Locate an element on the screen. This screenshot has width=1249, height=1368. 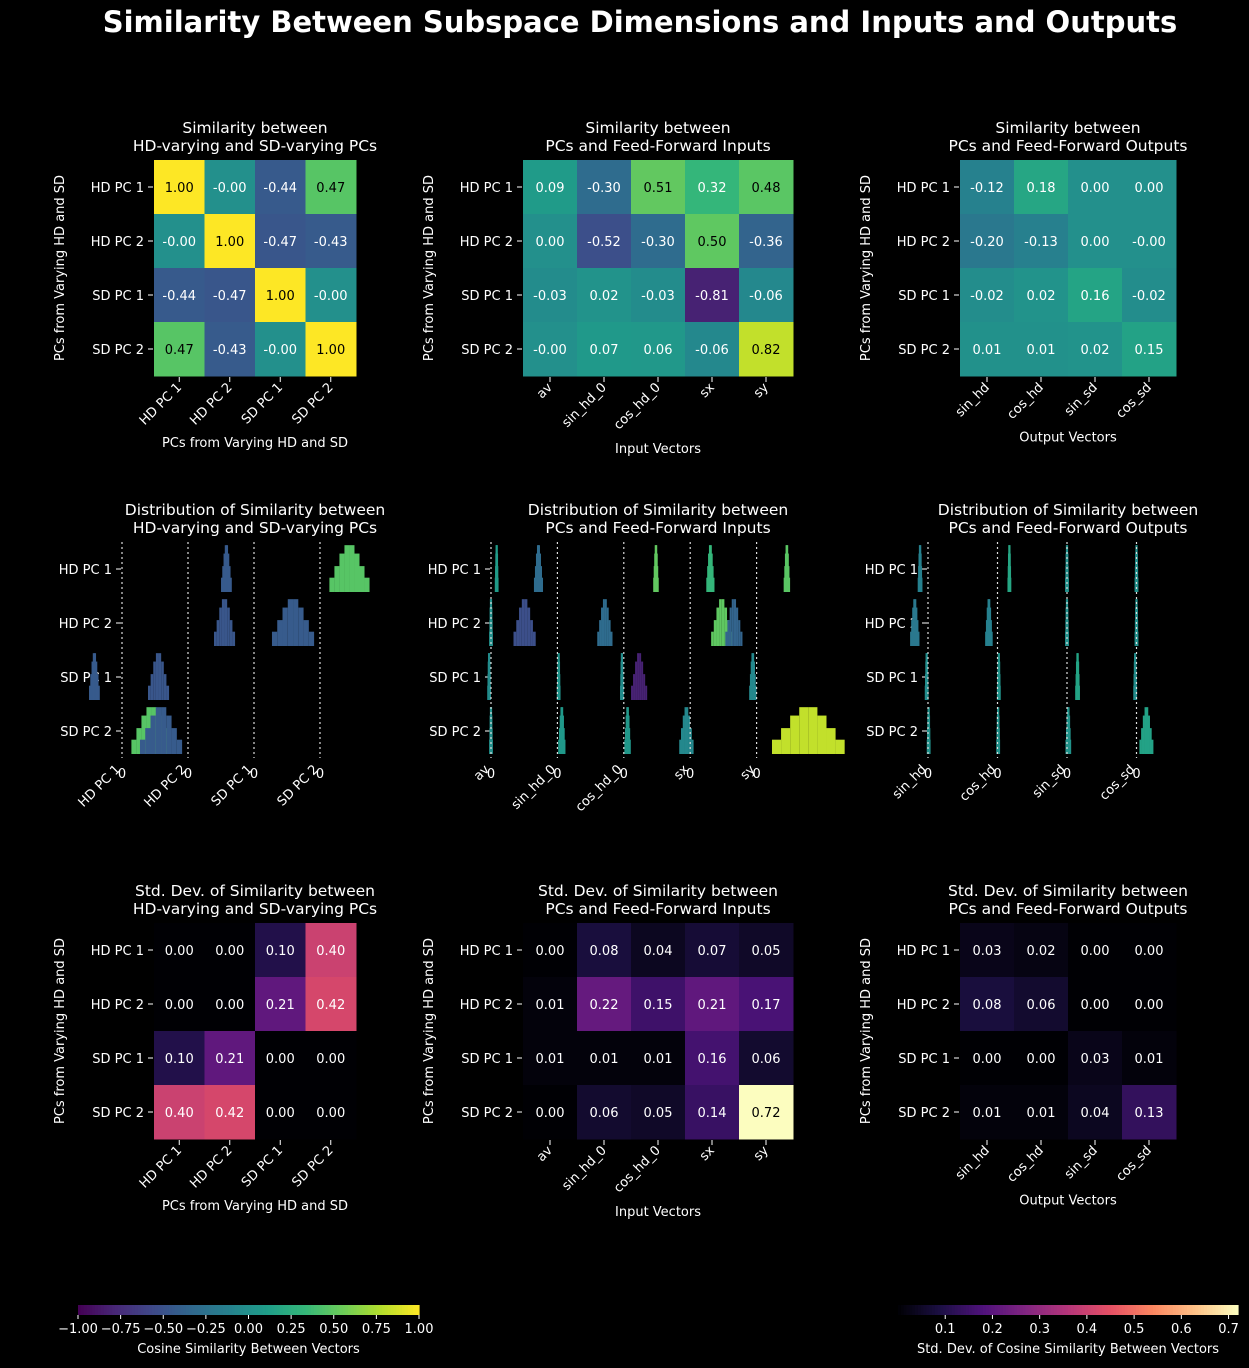
heatmap-cell-label: 0.03 is located at coordinates (1095, 1059).